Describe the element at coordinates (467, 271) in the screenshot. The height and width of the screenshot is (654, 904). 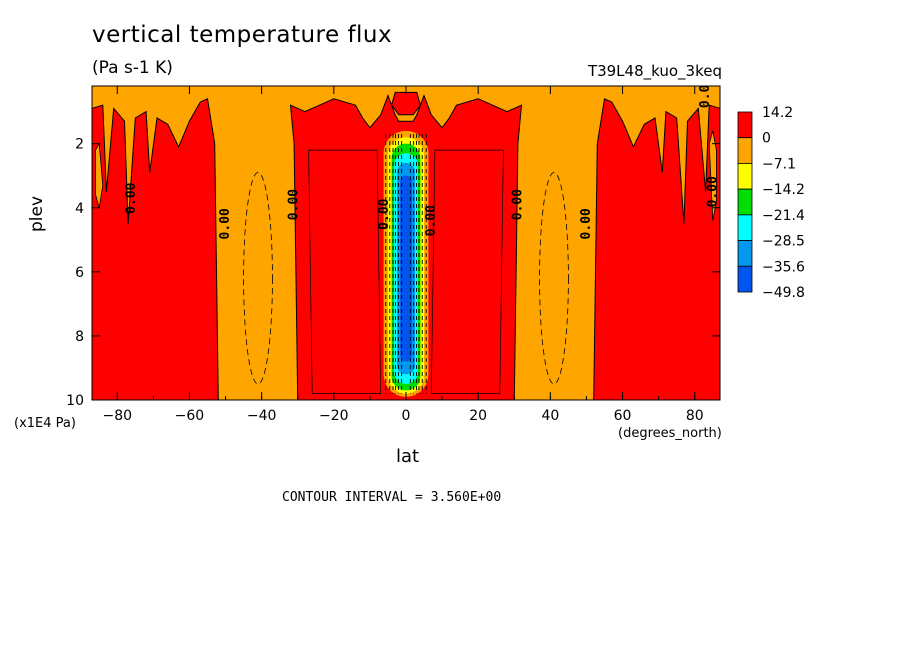
I see `contour-north-inner` at that location.